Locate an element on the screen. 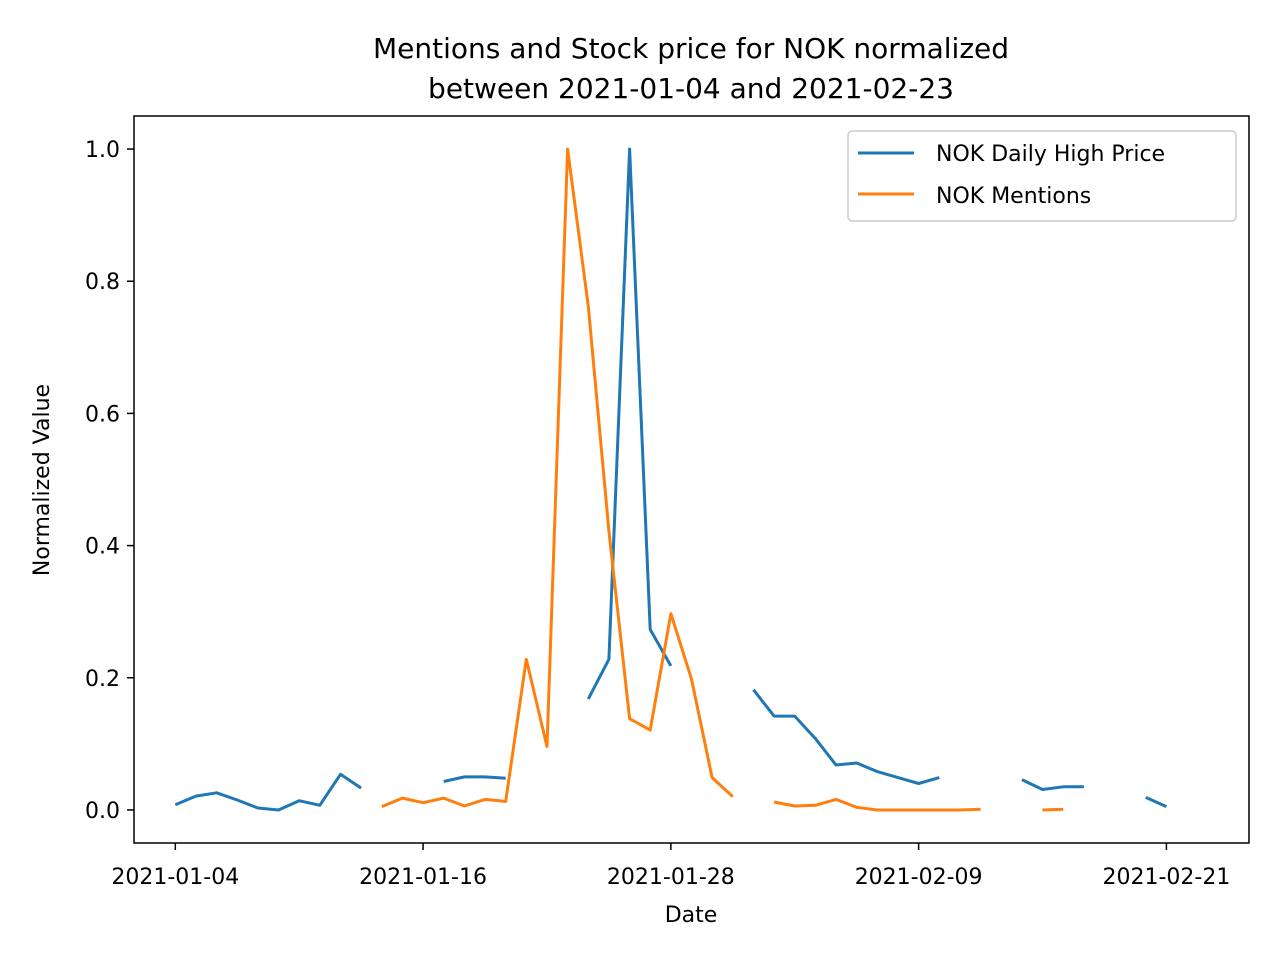 This screenshot has width=1280, height=960. chart-subtitle: between 2021-01-04 and 2021-02-23 is located at coordinates (691, 88).